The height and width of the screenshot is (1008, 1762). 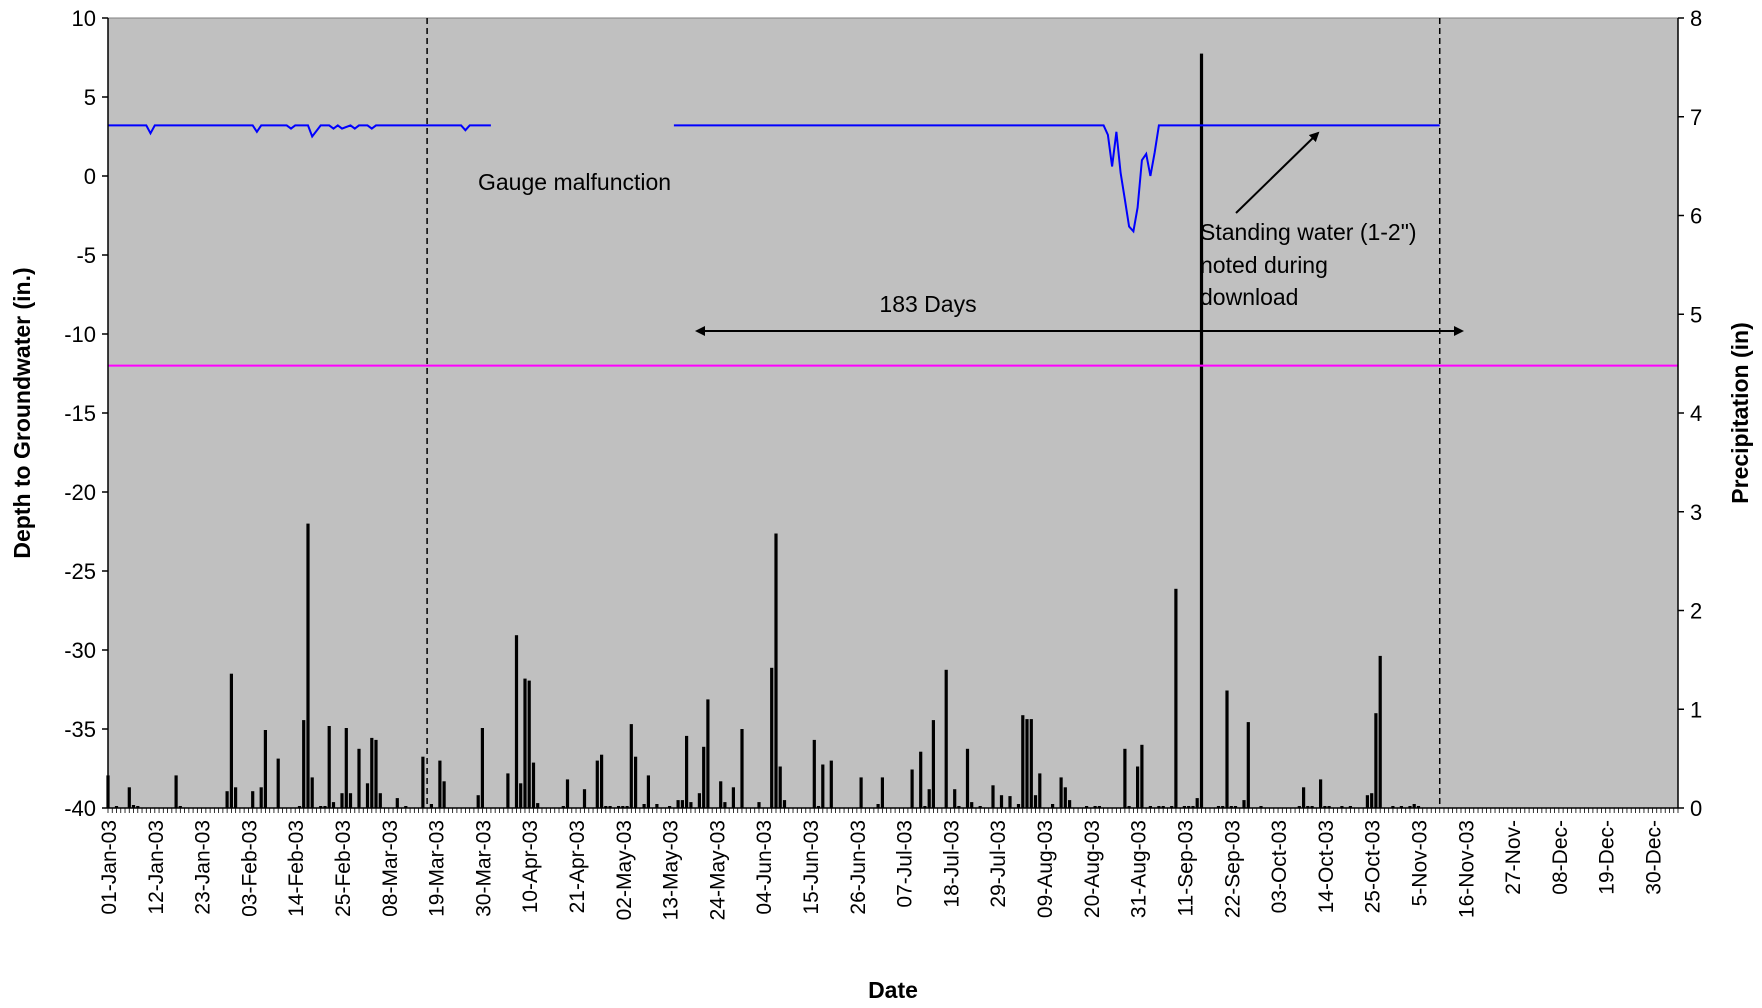 What do you see at coordinates (1279, 866) in the screenshot?
I see `x-tick-label: 03-Oct-03` at bounding box center [1279, 866].